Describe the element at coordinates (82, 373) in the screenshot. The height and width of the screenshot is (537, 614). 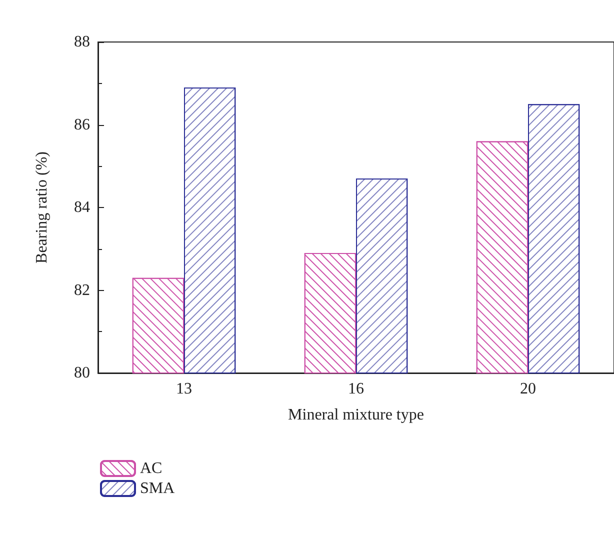
I see `y-tick-label: 80` at that location.